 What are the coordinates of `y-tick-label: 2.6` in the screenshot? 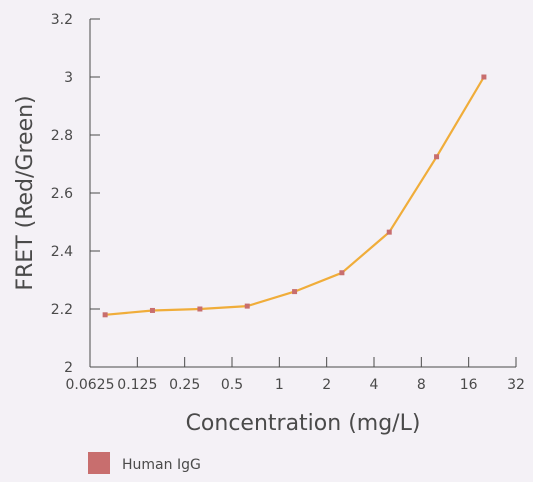 It's located at (62, 194).